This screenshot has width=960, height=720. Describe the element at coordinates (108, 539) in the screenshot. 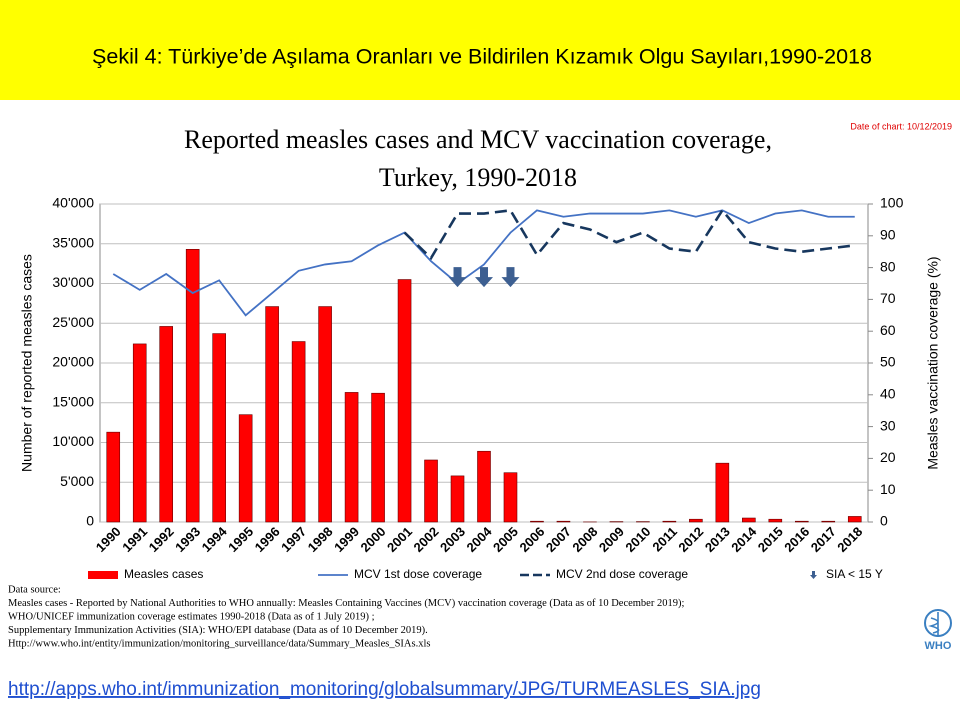

I see `x-tick-label: 1990` at that location.